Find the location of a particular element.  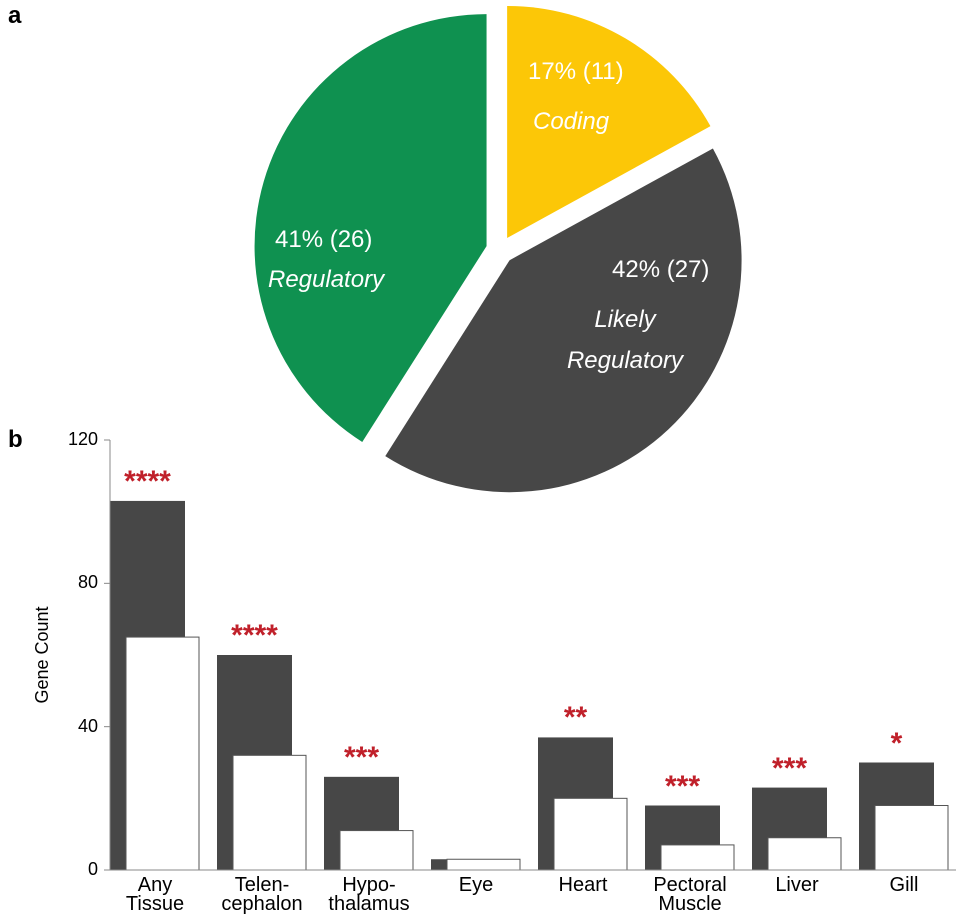

x-tick-label: Gill is located at coordinates (904, 885).